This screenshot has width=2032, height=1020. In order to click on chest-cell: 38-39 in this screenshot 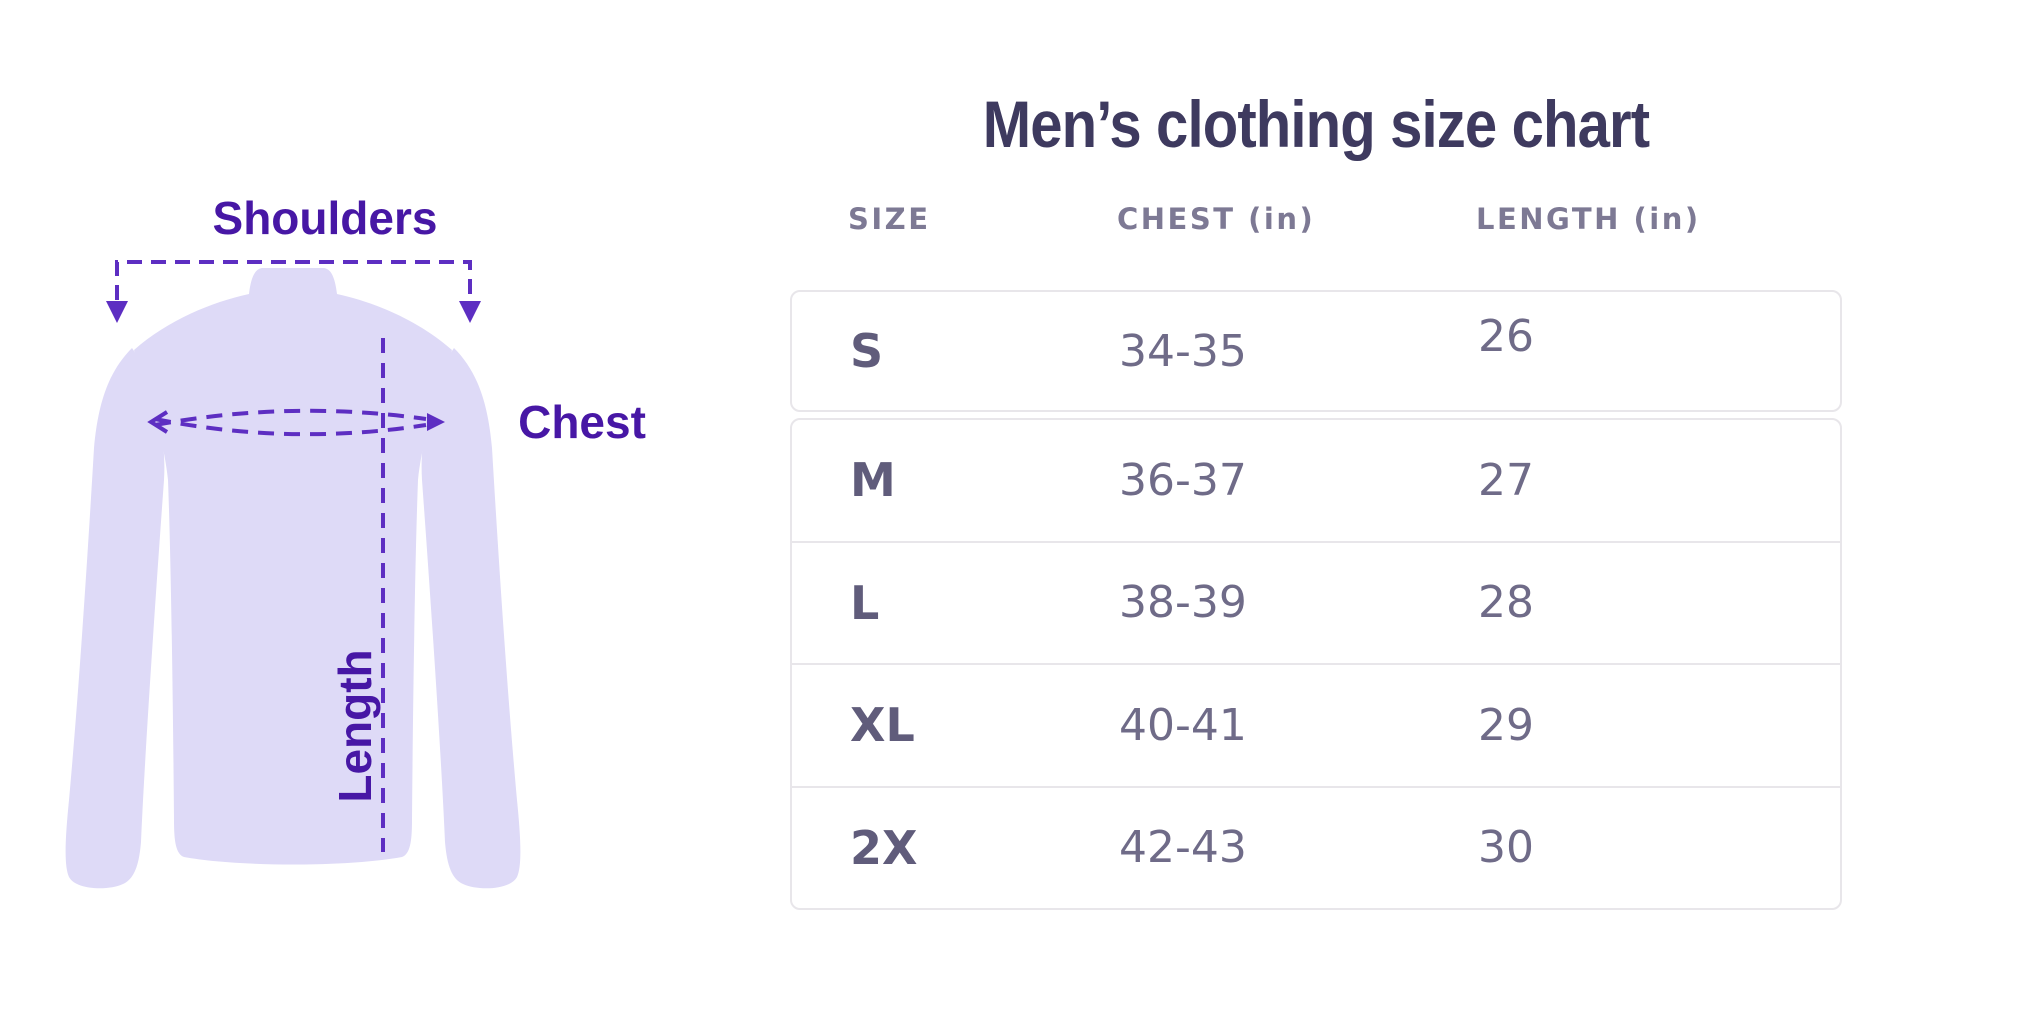, I will do `click(1183, 603)`.